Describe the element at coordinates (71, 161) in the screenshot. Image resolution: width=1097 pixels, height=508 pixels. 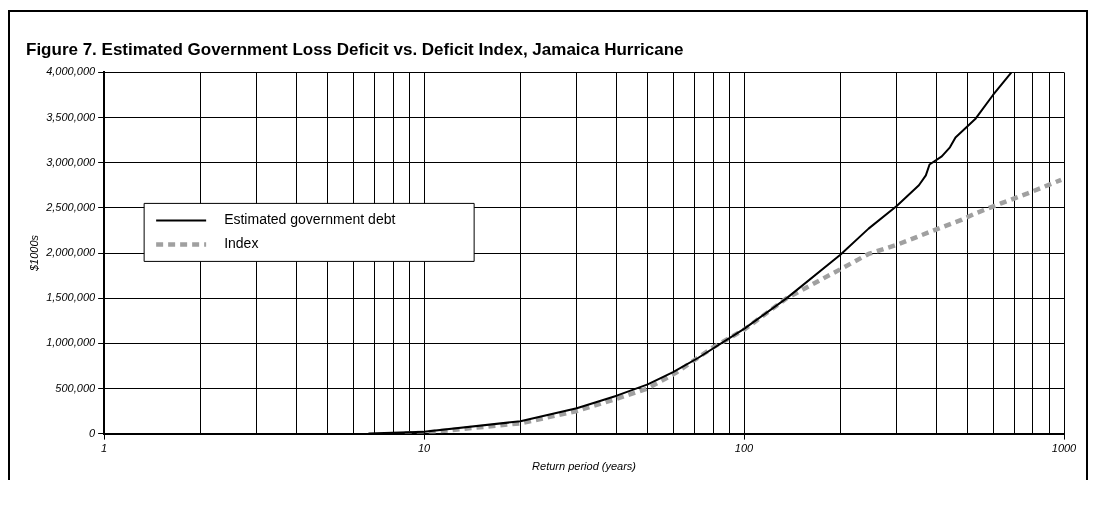
I see `y-tick-label: 3,000,000` at that location.